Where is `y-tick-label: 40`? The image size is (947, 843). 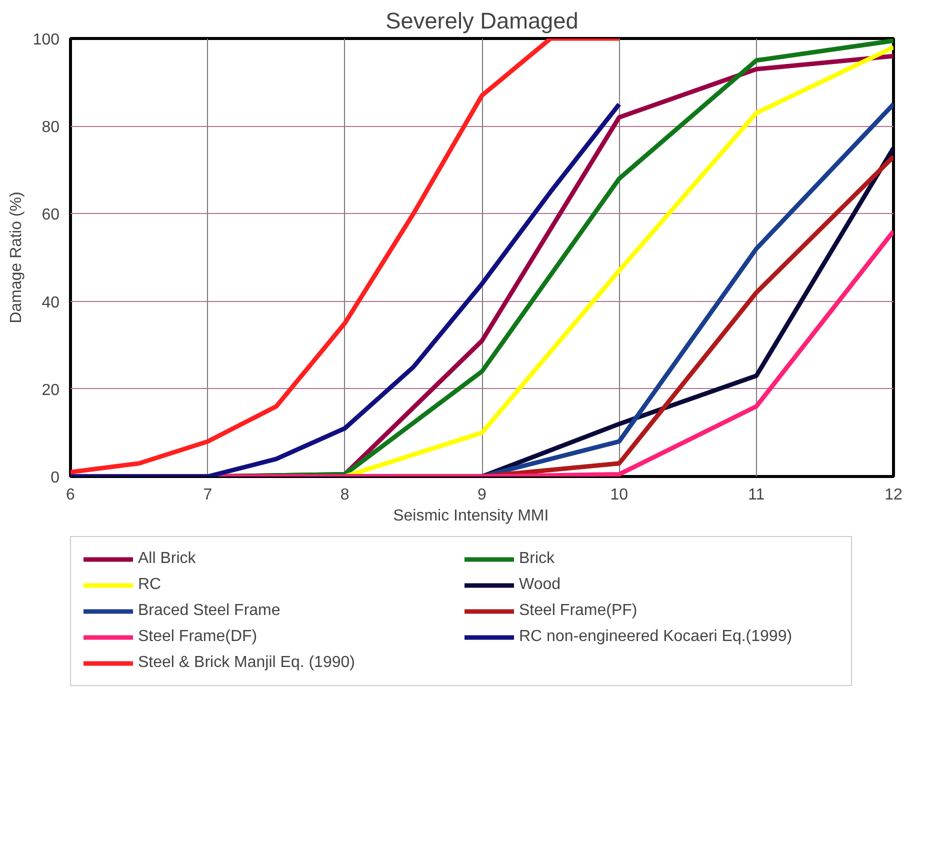
y-tick-label: 40 is located at coordinates (51, 303).